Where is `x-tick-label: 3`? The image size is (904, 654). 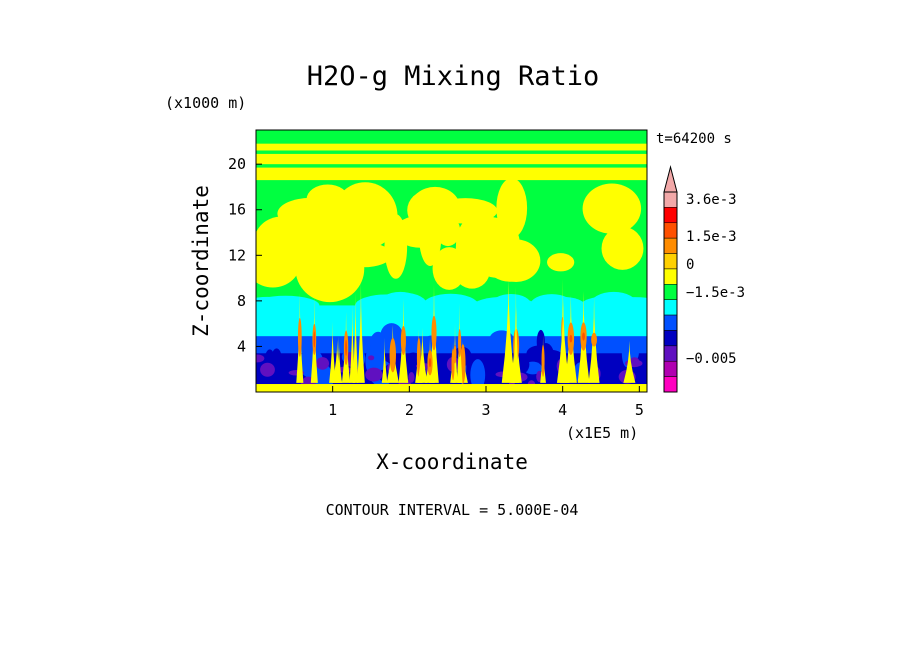
x-tick-label: 3 is located at coordinates (485, 410).